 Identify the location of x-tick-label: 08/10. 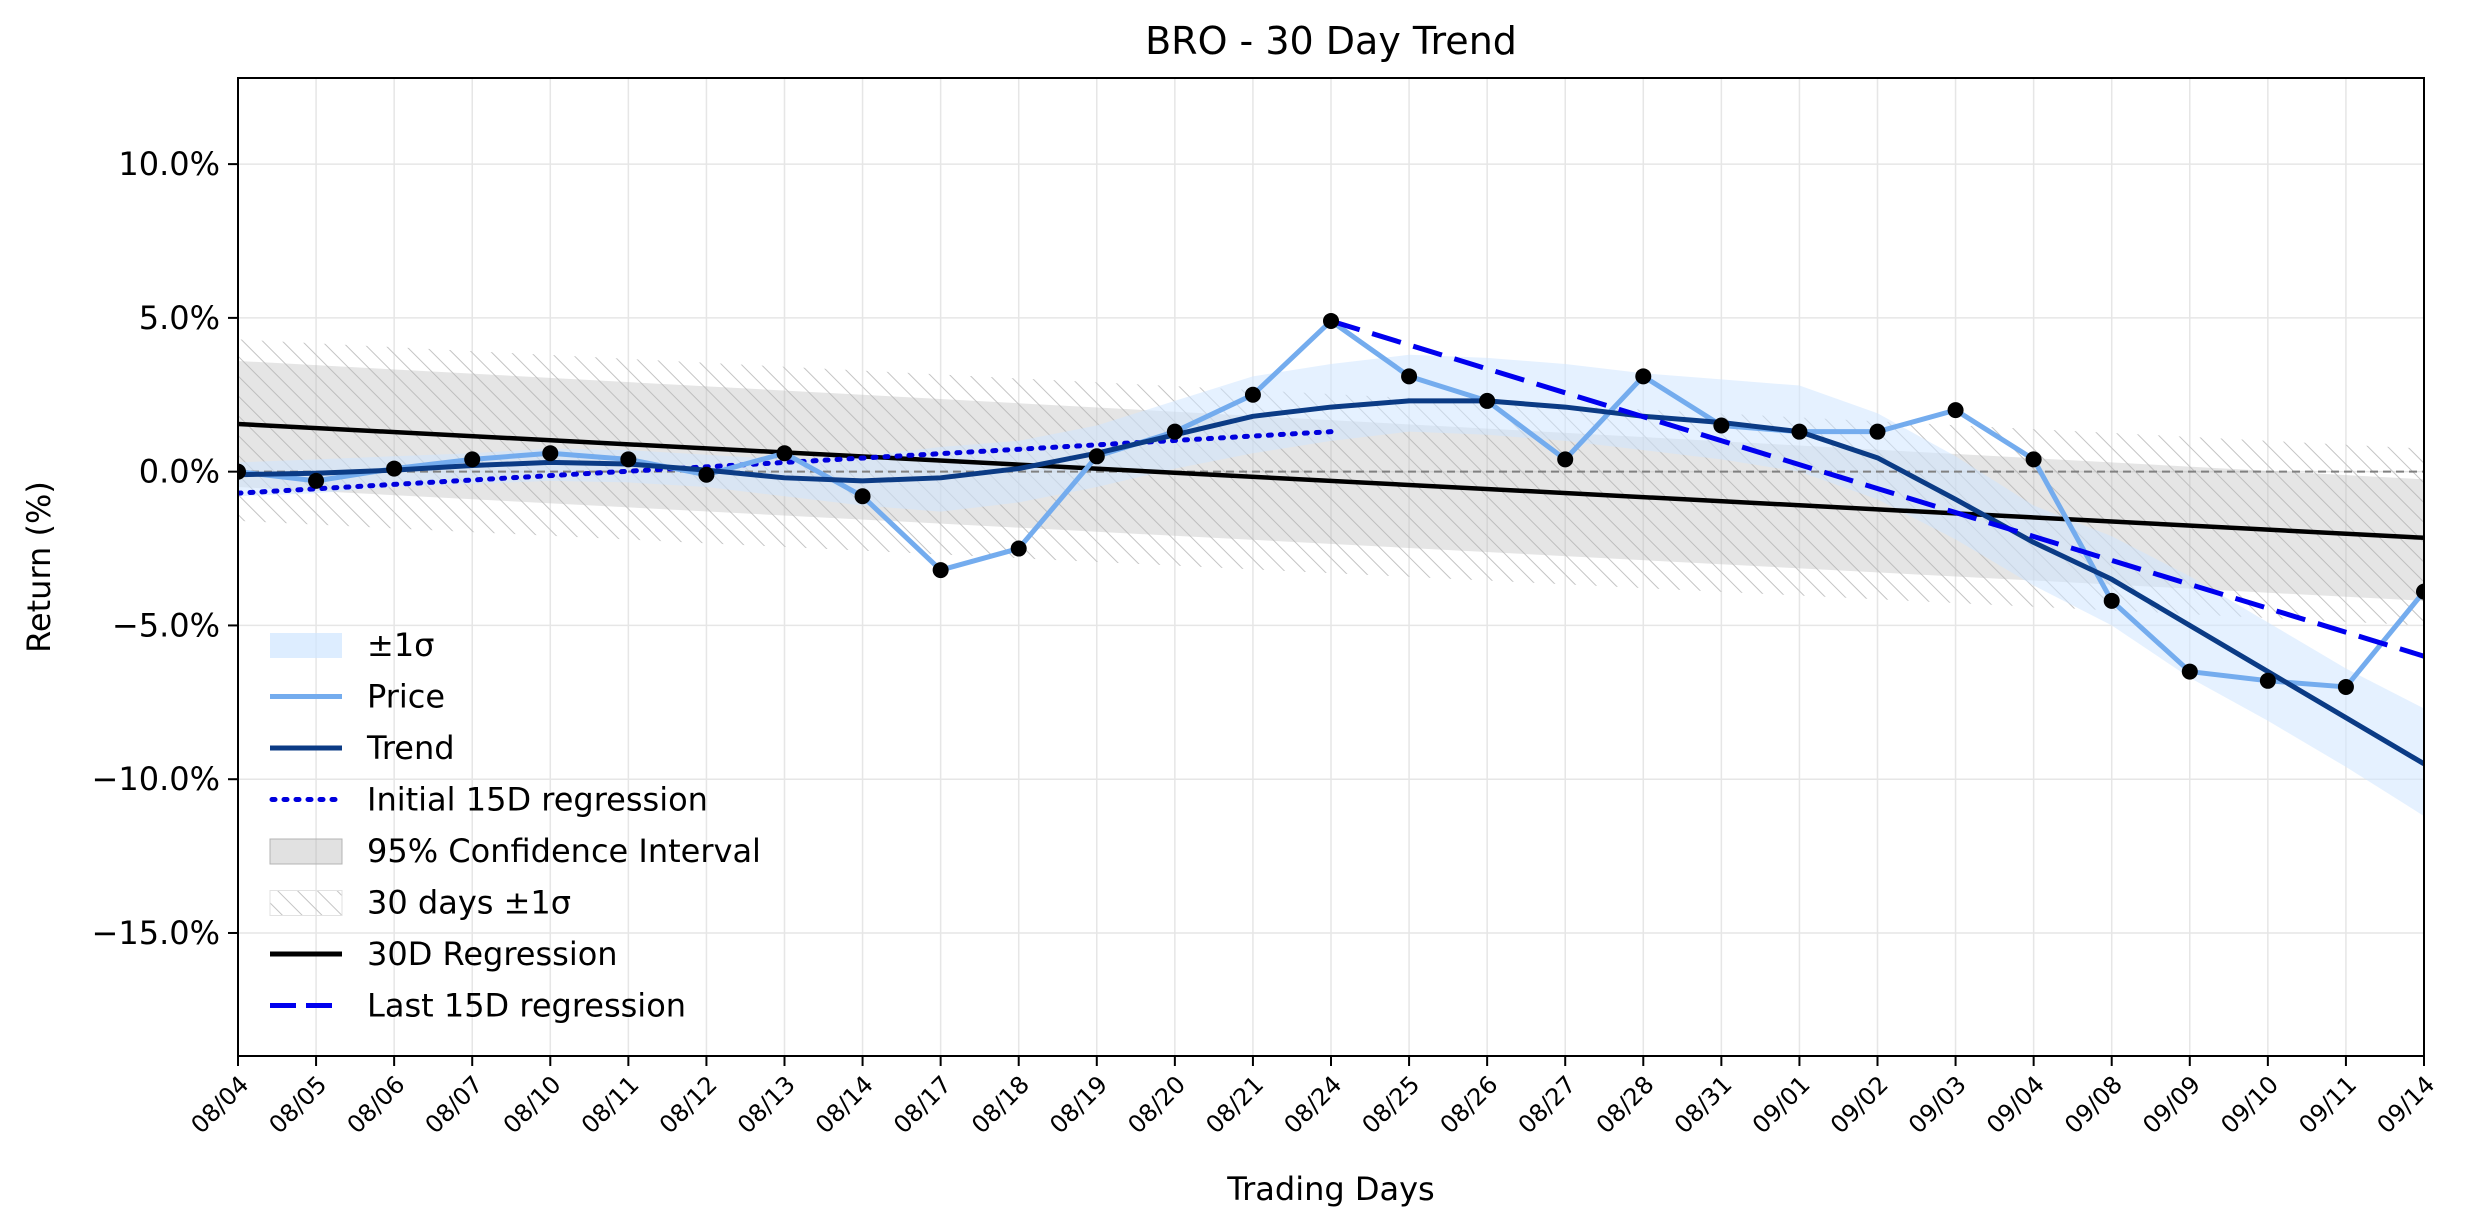
(532, 1104).